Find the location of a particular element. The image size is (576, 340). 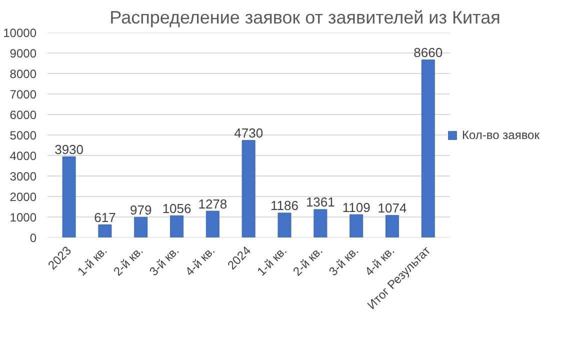

data-label: 4730 is located at coordinates (249, 133).